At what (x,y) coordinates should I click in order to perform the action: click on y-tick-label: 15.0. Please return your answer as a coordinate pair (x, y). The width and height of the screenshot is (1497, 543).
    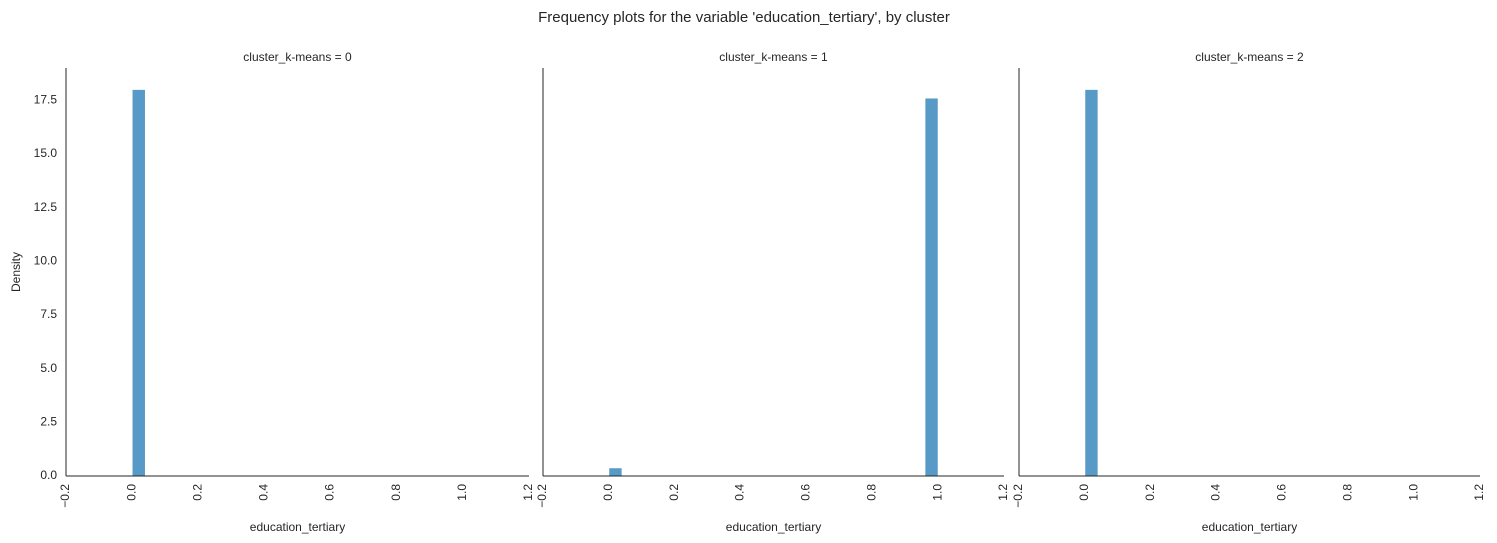
    Looking at the image, I should click on (46, 153).